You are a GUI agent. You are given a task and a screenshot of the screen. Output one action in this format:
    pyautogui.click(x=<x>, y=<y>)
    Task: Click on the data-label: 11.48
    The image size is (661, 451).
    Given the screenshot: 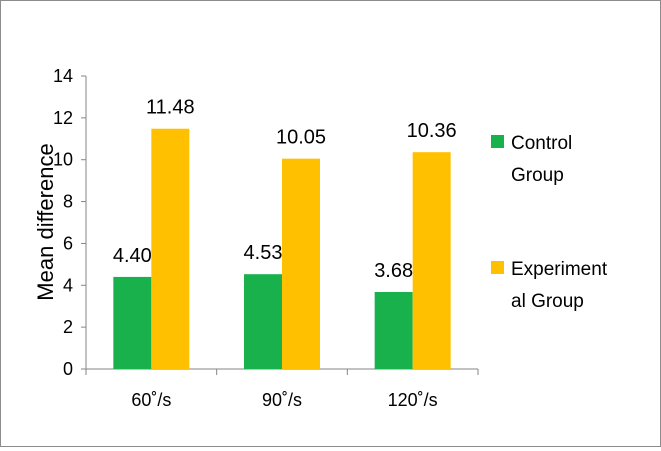 What is the action you would take?
    pyautogui.click(x=170, y=108)
    